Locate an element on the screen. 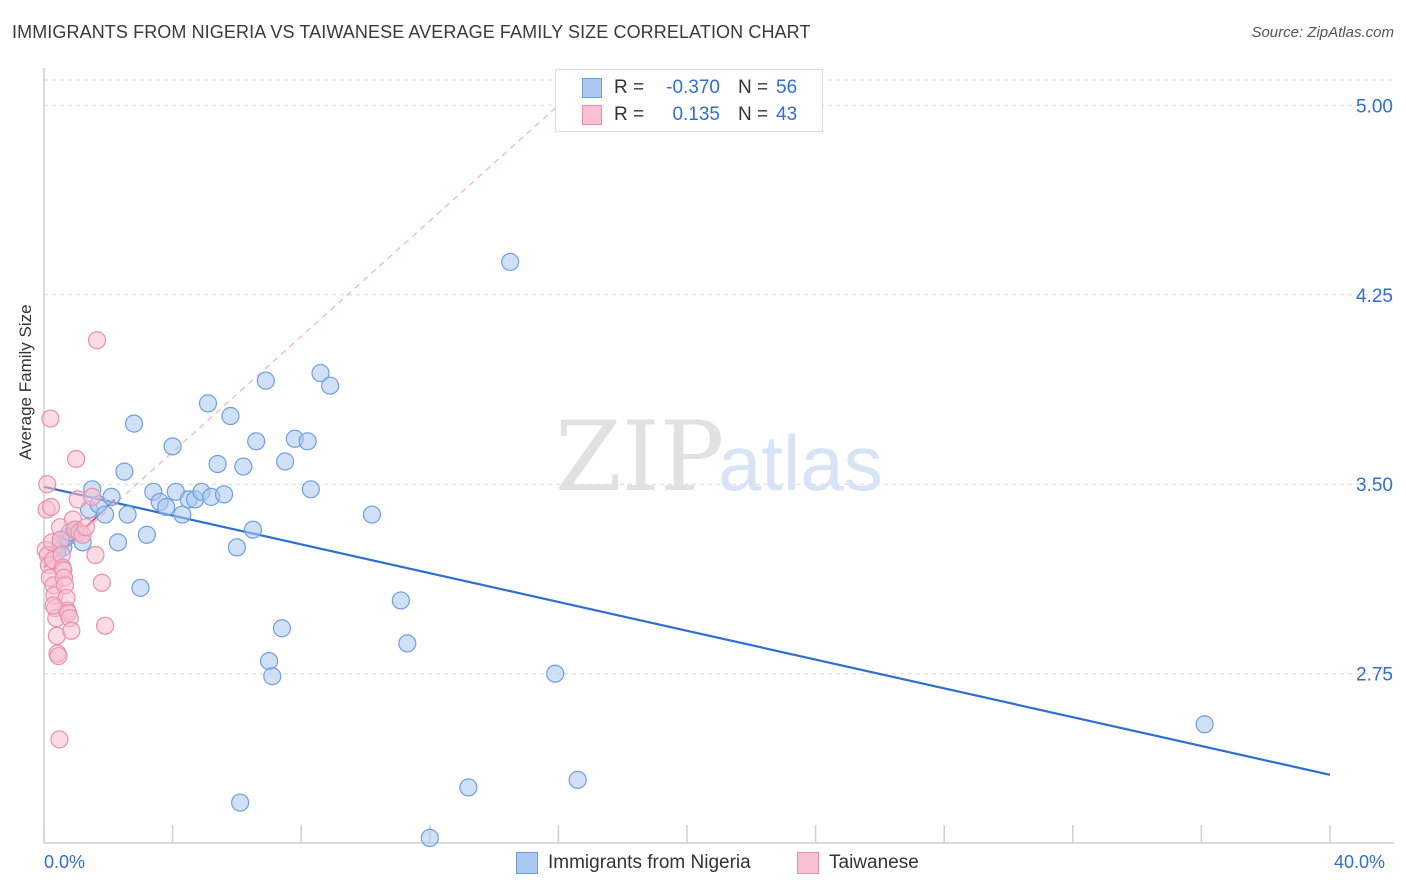  legend-row-nigeria: R = -0.370 N = 56 is located at coordinates (689, 88).